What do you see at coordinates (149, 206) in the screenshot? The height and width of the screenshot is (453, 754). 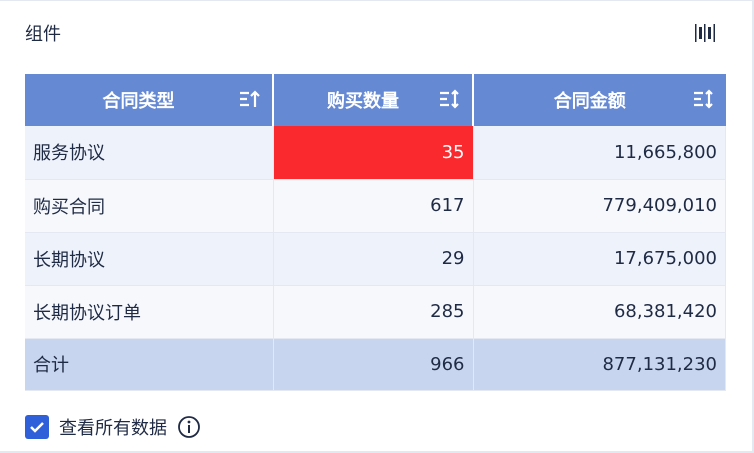 I see `cell-type: 购买合同` at bounding box center [149, 206].